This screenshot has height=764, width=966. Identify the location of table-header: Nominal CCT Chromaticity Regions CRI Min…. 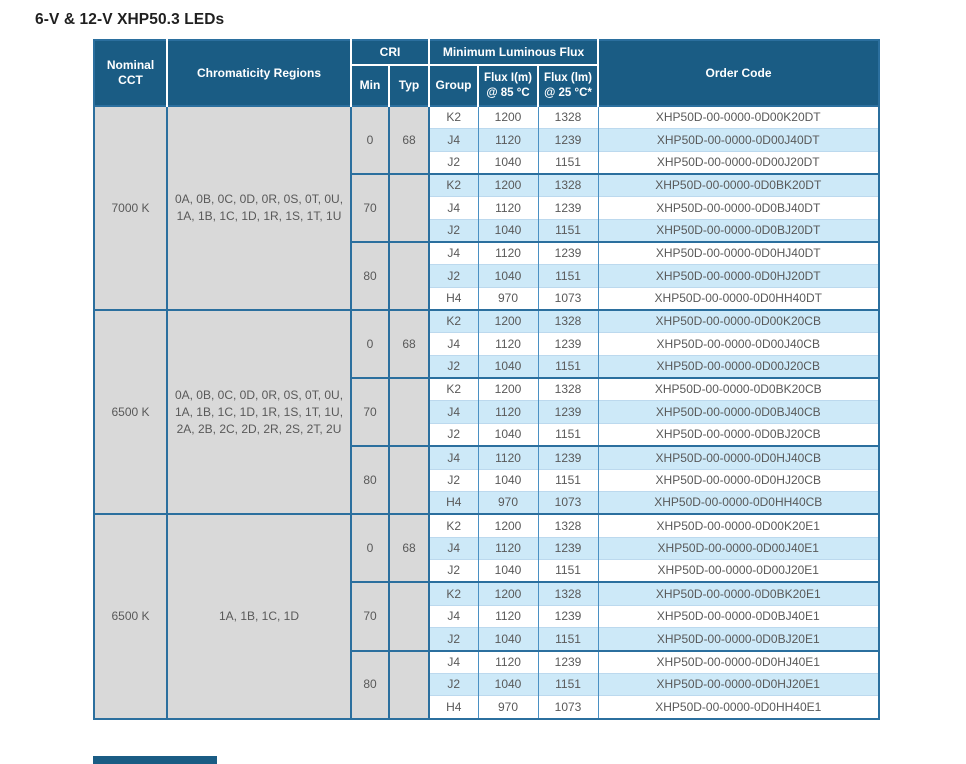
(487, 72).